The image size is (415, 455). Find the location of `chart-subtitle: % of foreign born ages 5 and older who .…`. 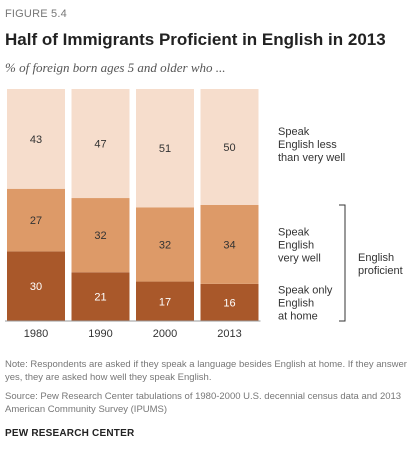

chart-subtitle: % of foreign born ages 5 and older who .… is located at coordinates (115, 67).